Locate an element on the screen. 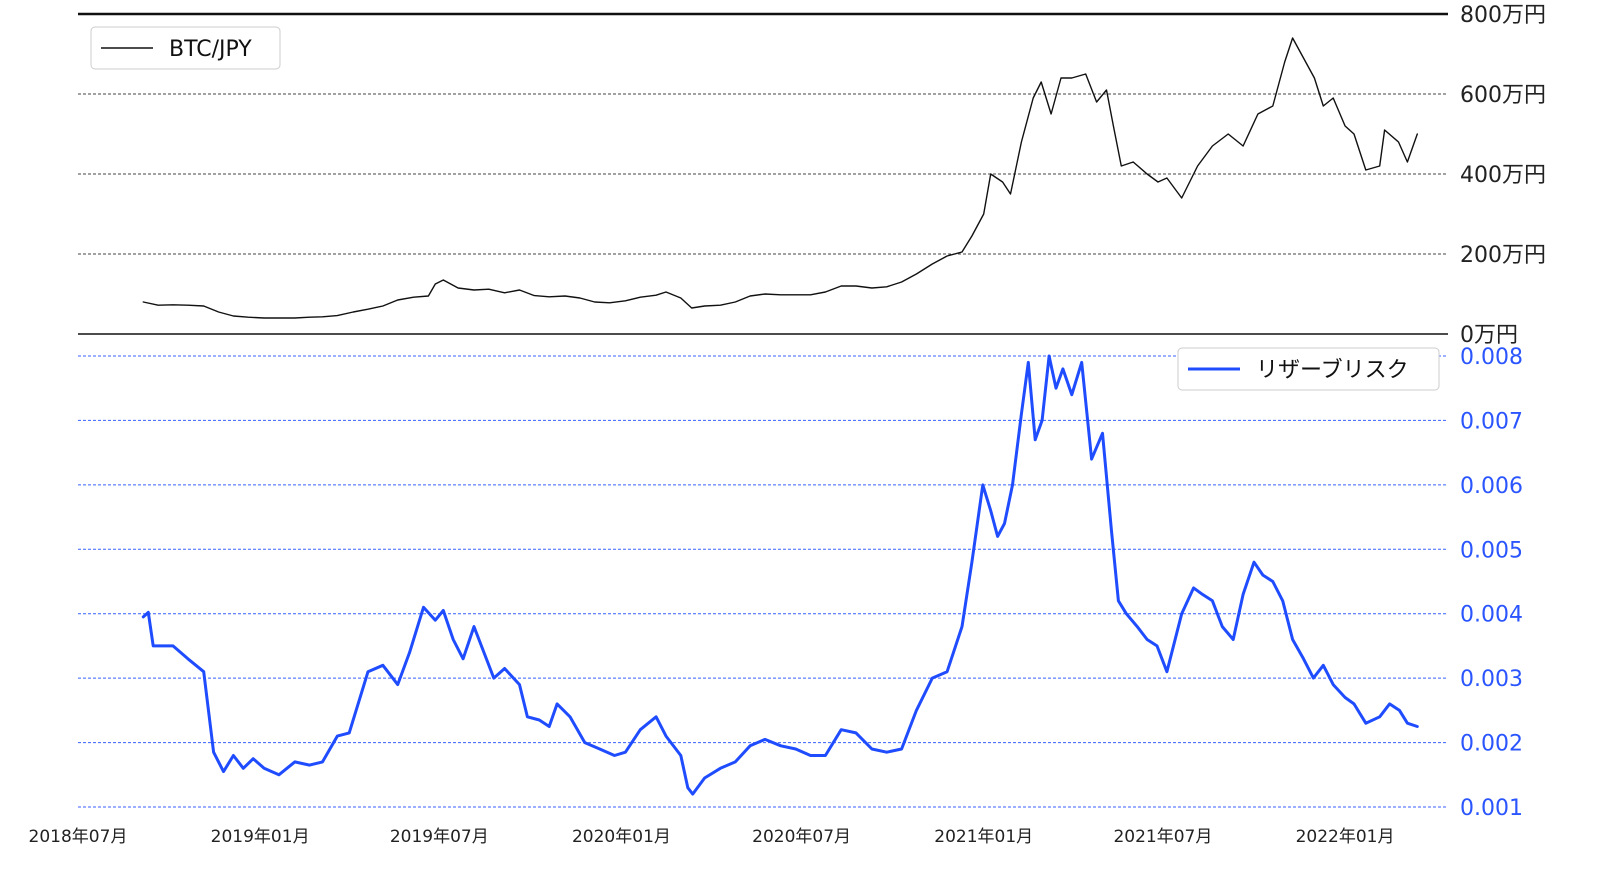  bottom-y-tick-label: 0.001 is located at coordinates (1491, 808).